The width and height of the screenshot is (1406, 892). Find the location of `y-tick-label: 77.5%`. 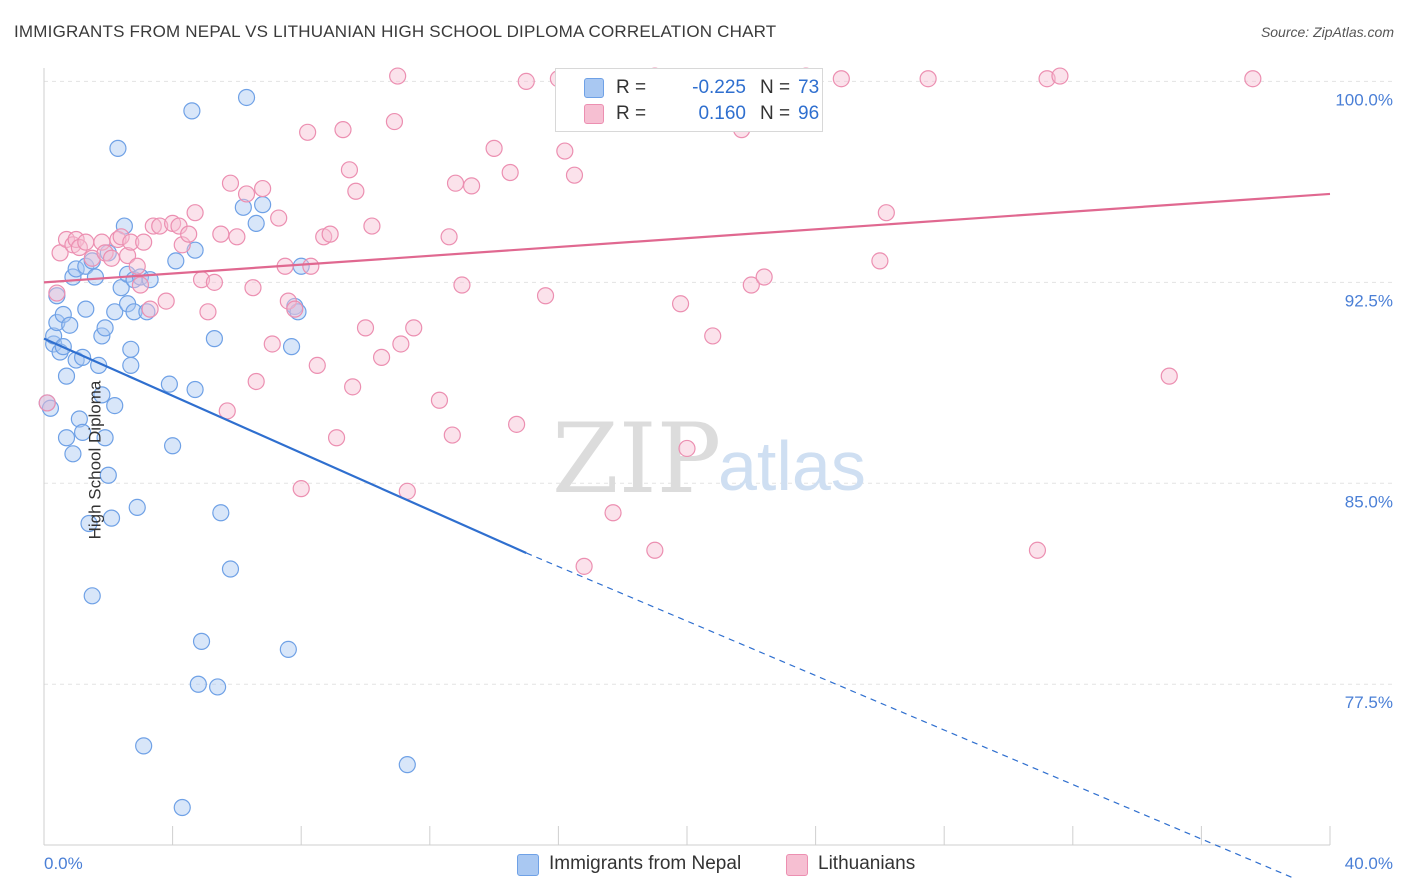

y-tick-label: 77.5% is located at coordinates (1369, 702).